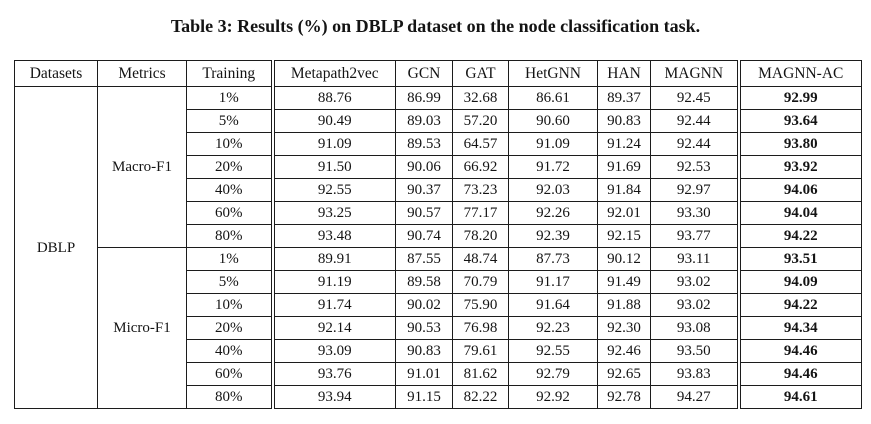 This screenshot has width=871, height=424. Describe the element at coordinates (694, 374) in the screenshot. I see `value-cell: 93.83` at that location.